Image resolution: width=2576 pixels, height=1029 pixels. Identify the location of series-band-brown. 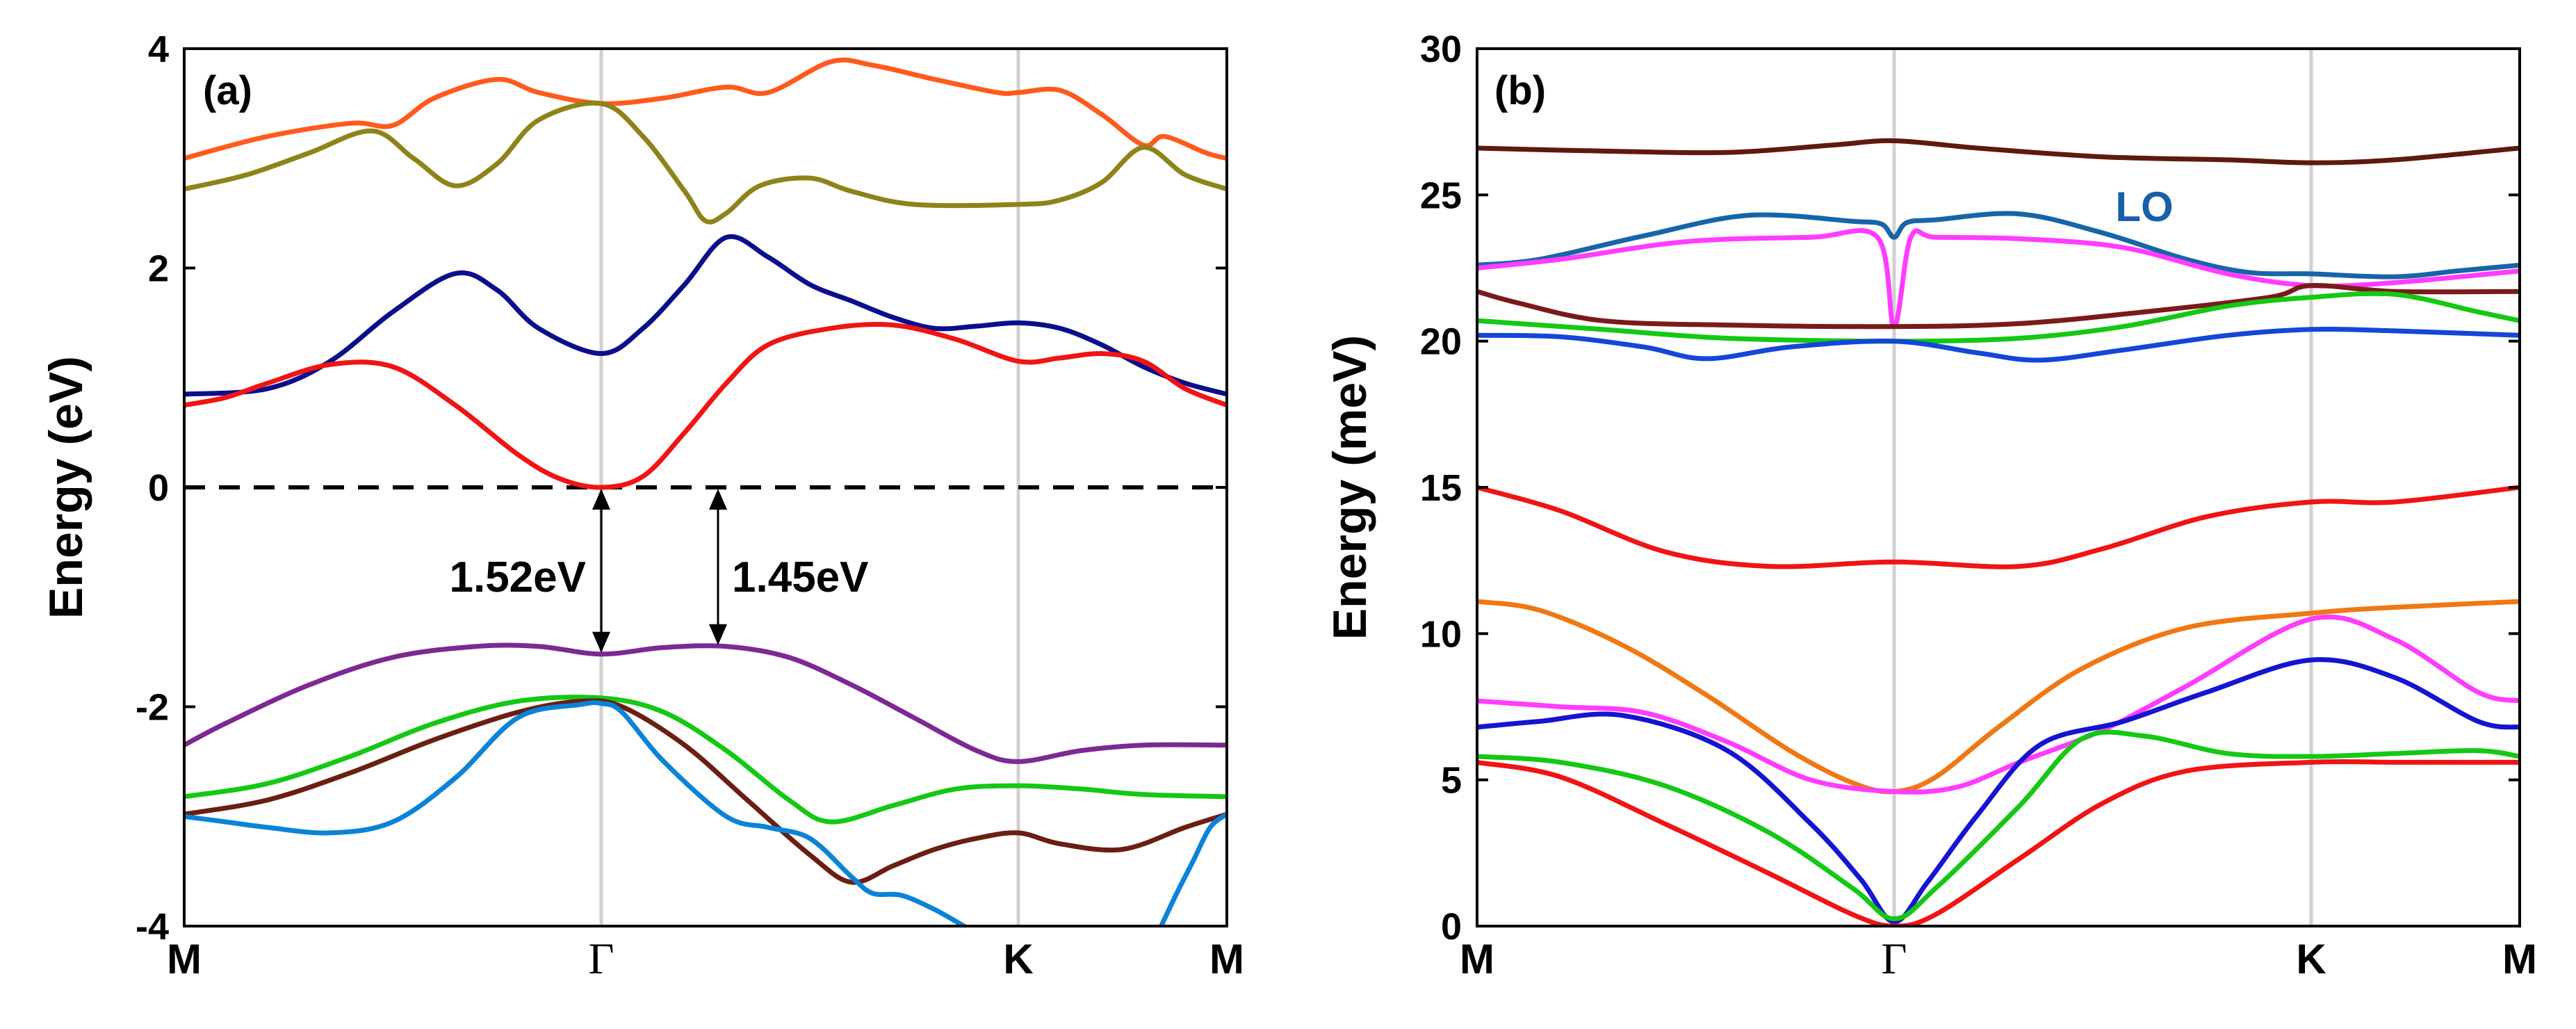
(705, 791).